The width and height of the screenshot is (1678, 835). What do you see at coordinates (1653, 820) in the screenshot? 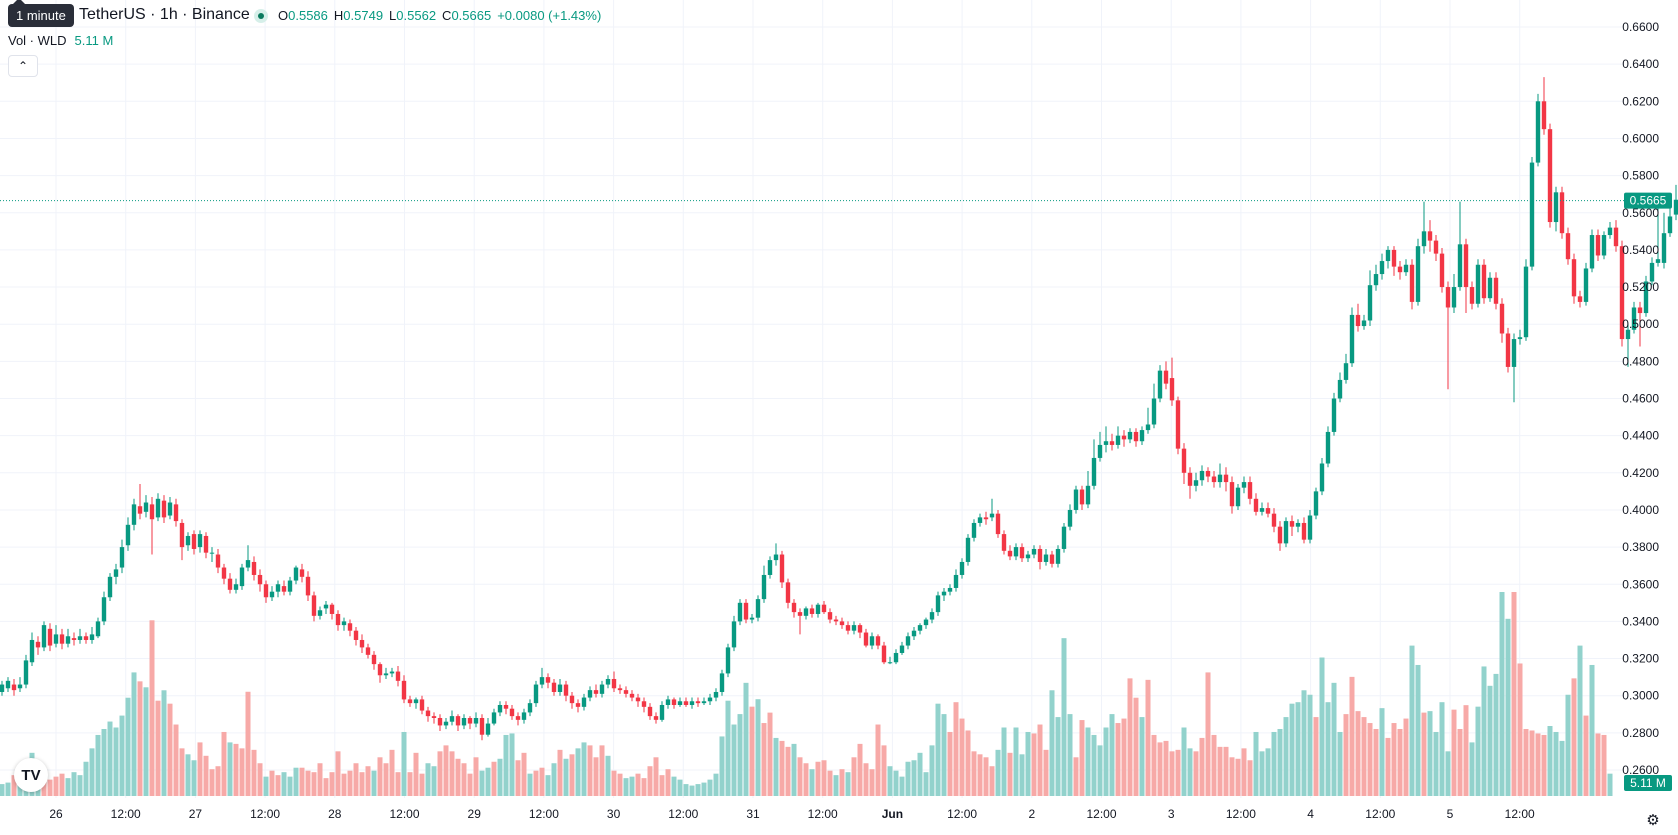
I see `gear-icon: ⚙` at bounding box center [1653, 820].